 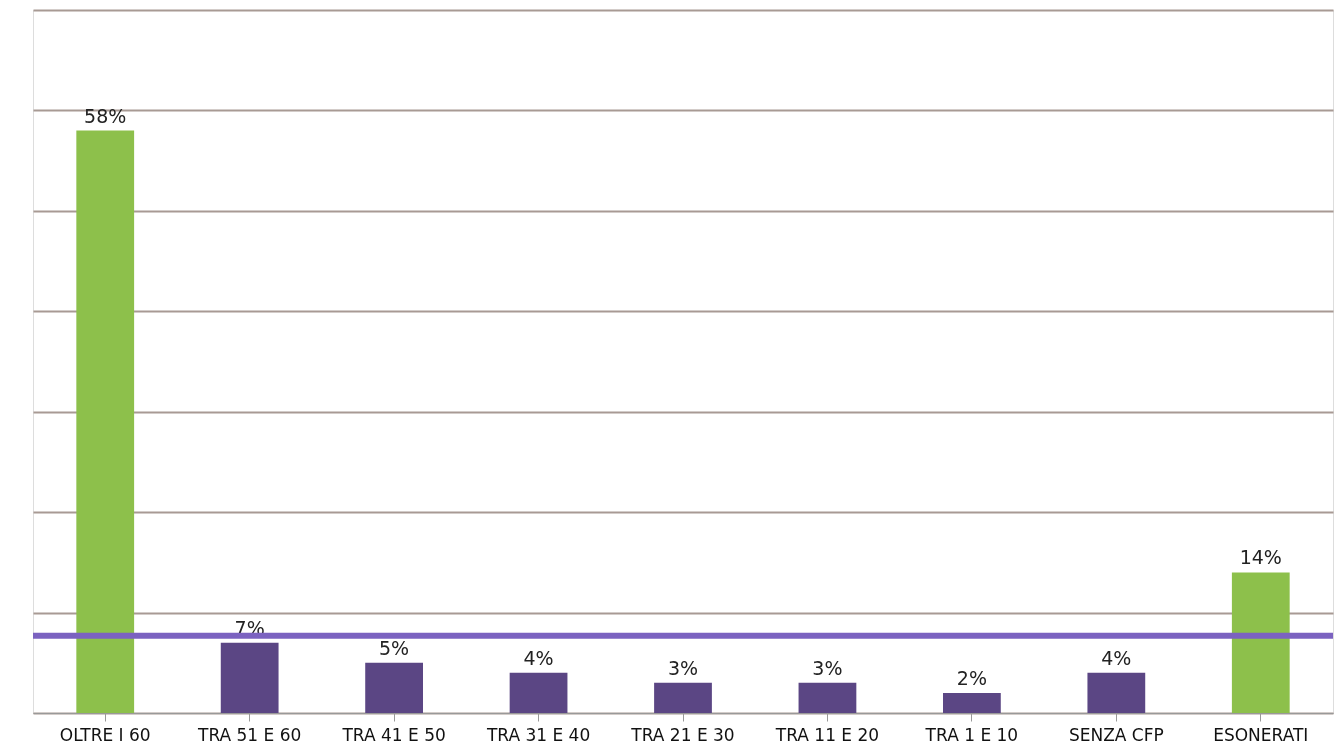 What do you see at coordinates (393, 734) in the screenshot?
I see `x-tick-label: TRA 41 E 50` at bounding box center [393, 734].